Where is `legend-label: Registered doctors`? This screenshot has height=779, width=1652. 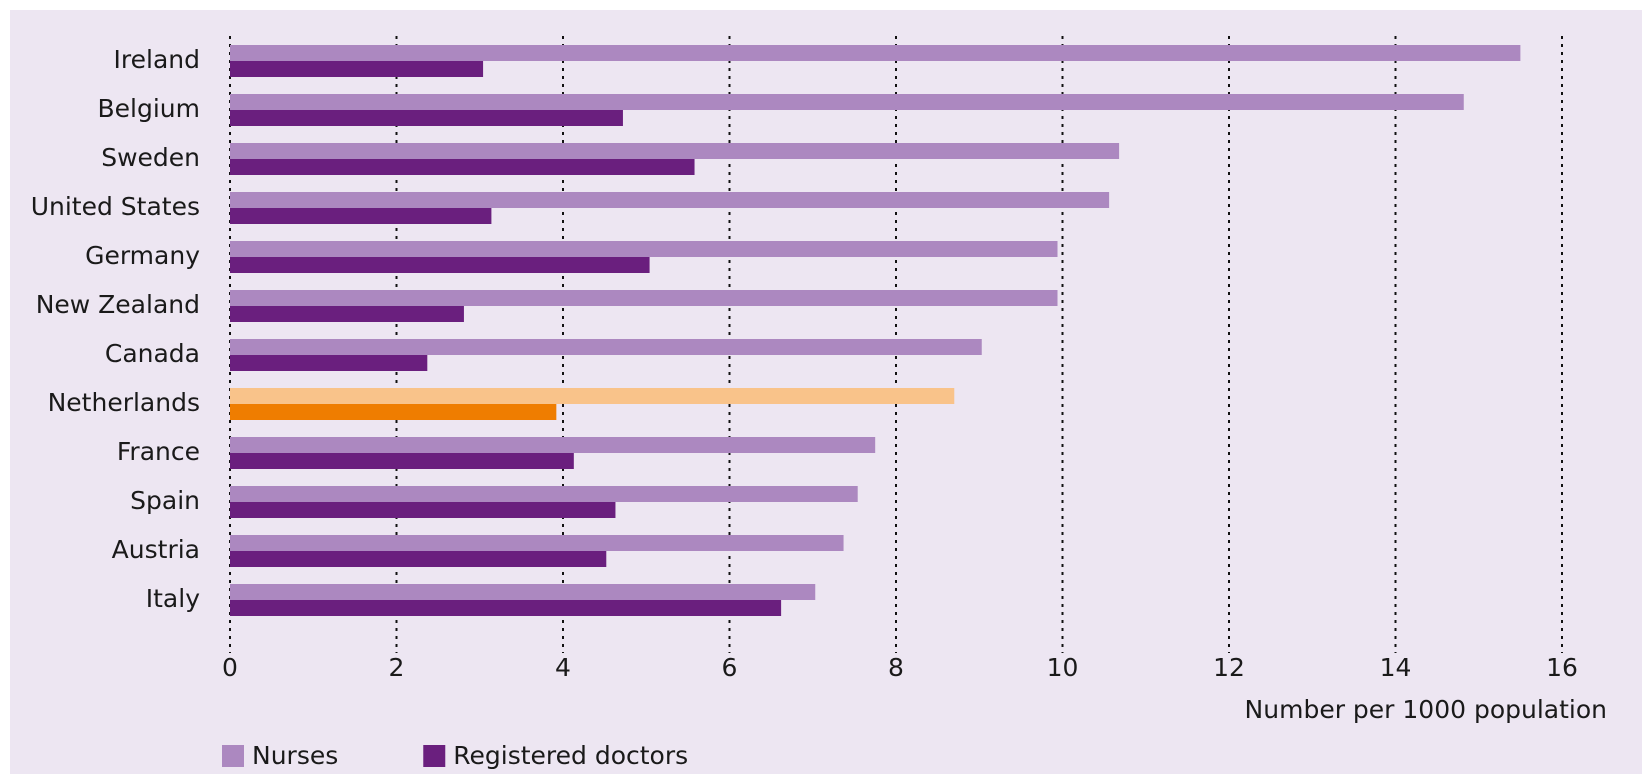 legend-label: Registered doctors is located at coordinates (570, 755).